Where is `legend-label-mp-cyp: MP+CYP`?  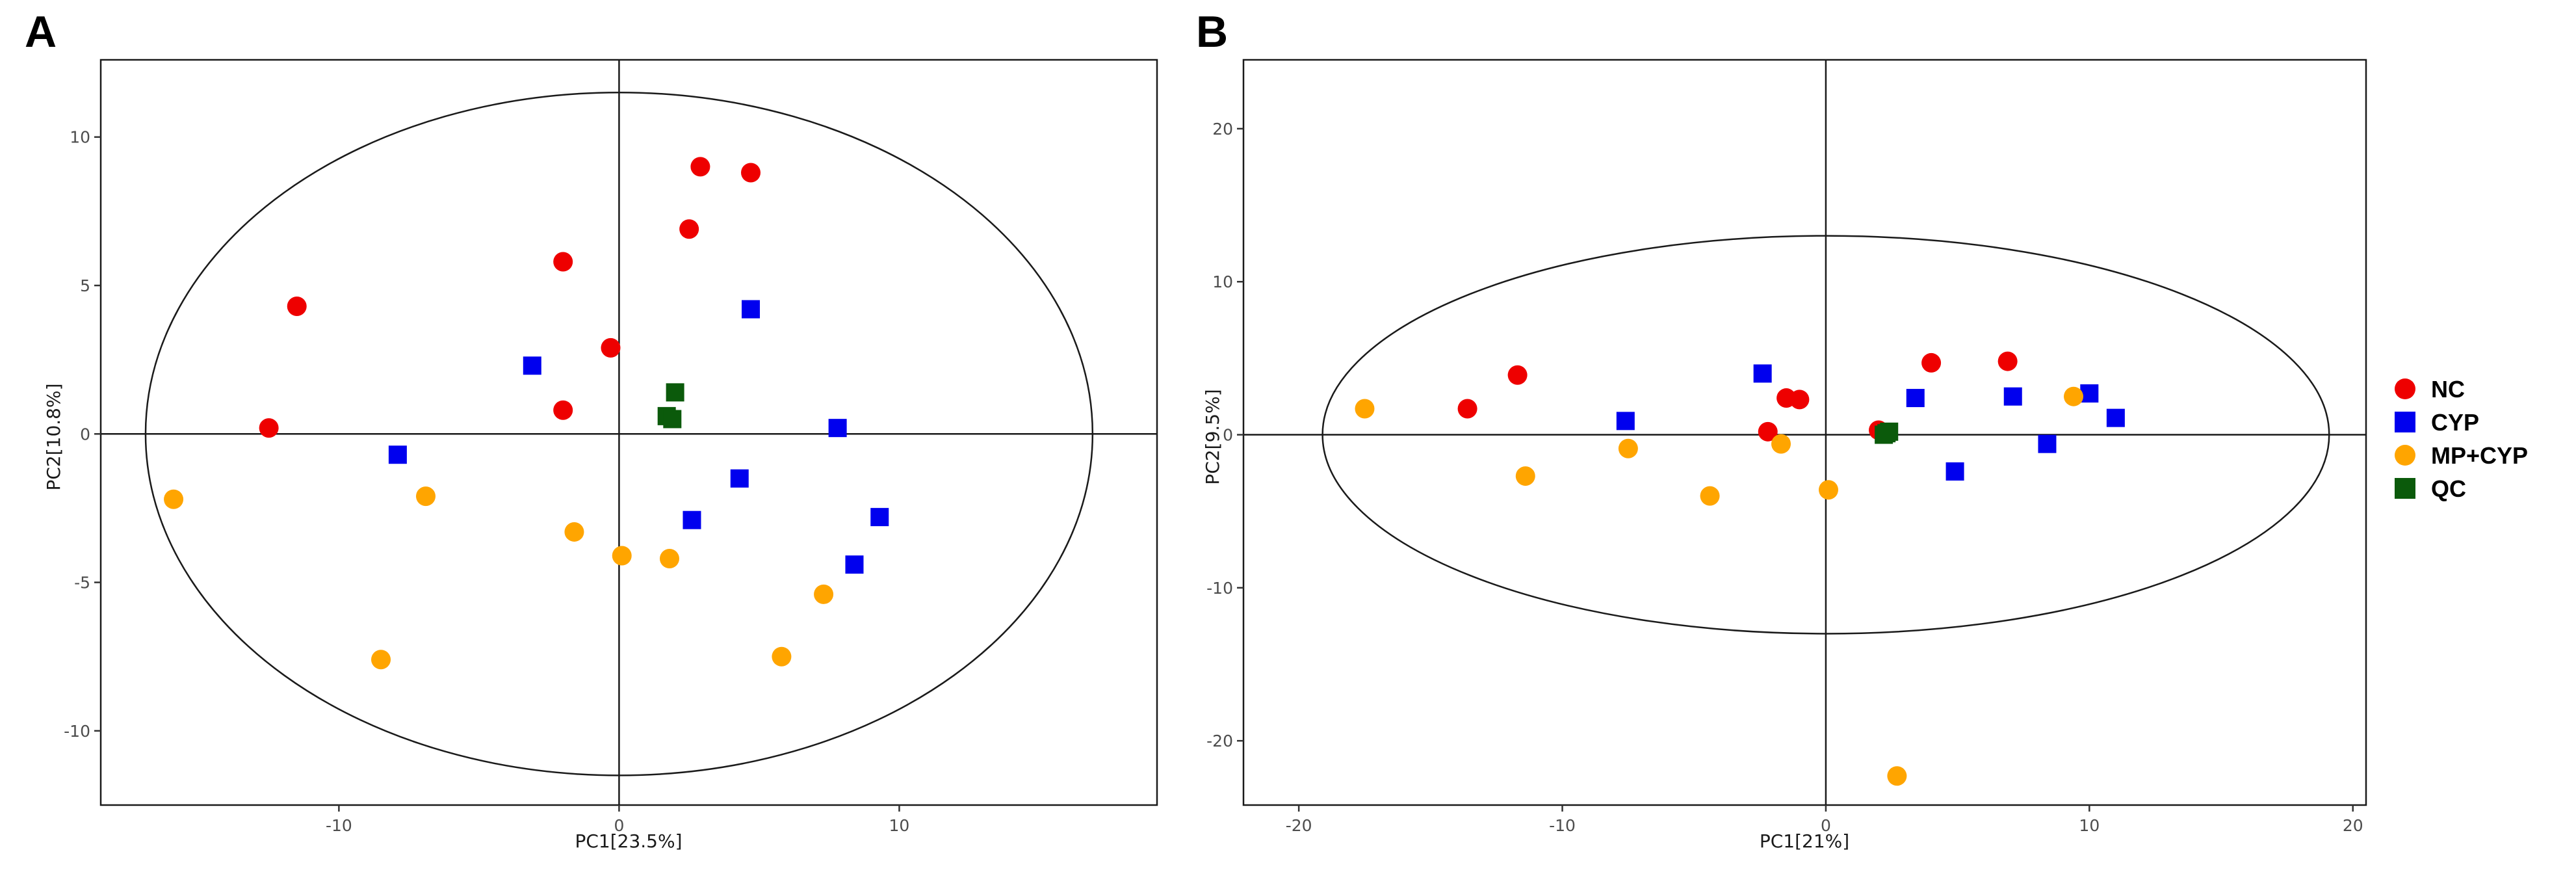
legend-label-mp-cyp: MP+CYP is located at coordinates (2479, 455).